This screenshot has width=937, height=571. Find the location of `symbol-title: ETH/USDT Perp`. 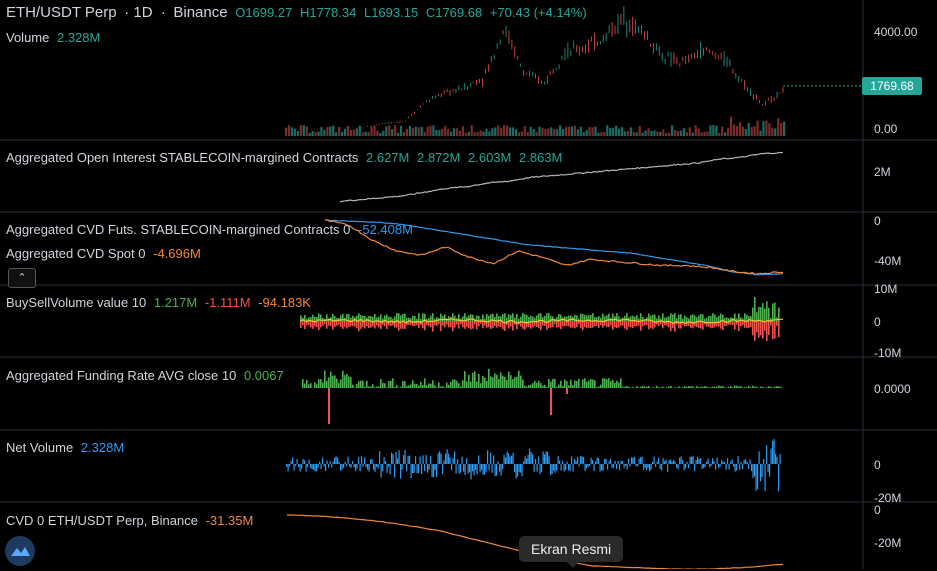

symbol-title: ETH/USDT Perp is located at coordinates (61, 12).